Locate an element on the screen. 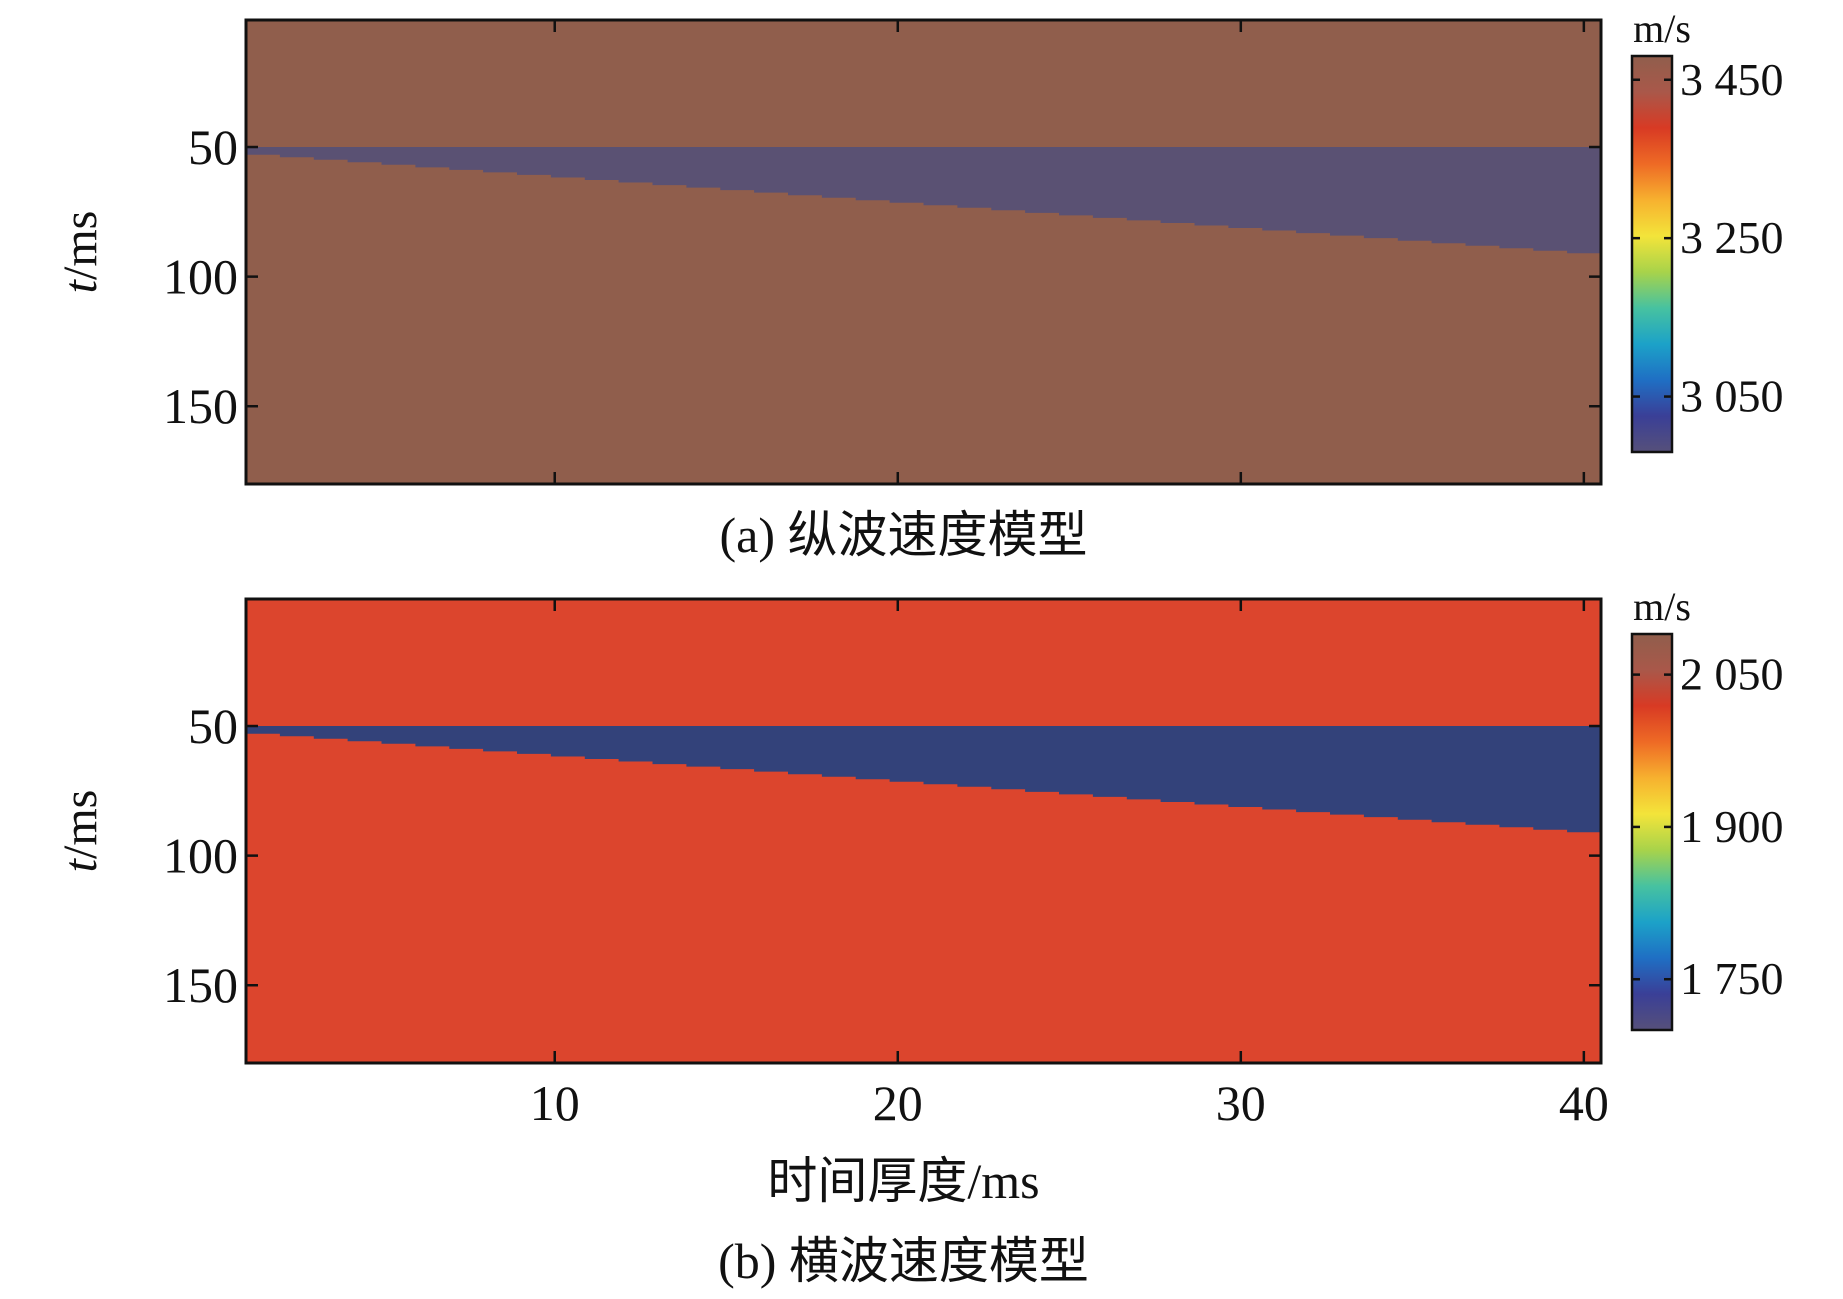 The image size is (1843, 1299). panel-b-y-axis-label: t/ms is located at coordinates (80, 831).